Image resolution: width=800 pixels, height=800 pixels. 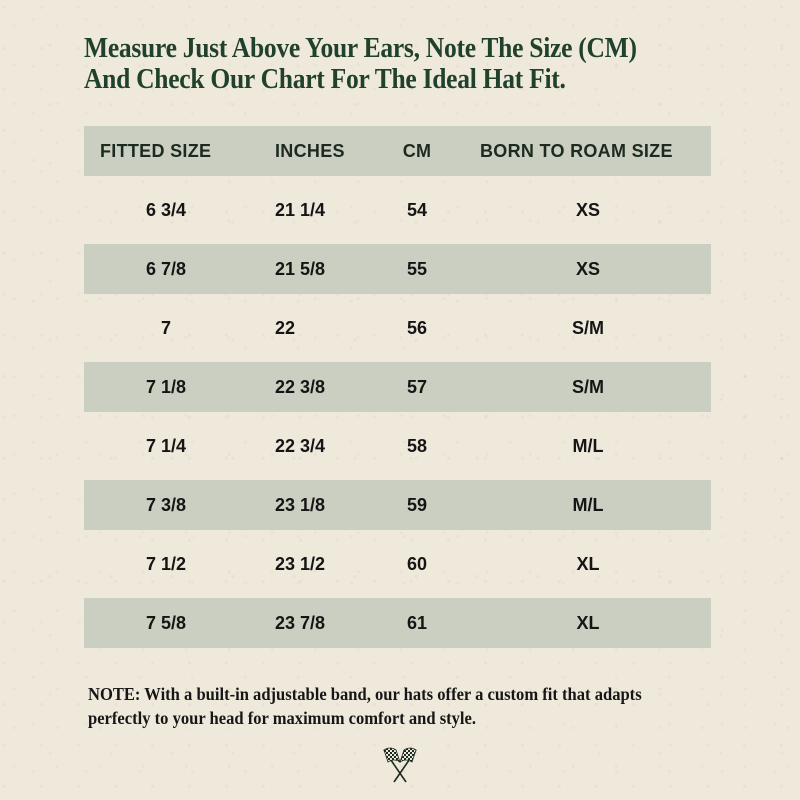 What do you see at coordinates (397, 151) in the screenshot?
I see `table-header-row: FITTED SIZE INCHES CM BORN TO ROAM SIZE` at bounding box center [397, 151].